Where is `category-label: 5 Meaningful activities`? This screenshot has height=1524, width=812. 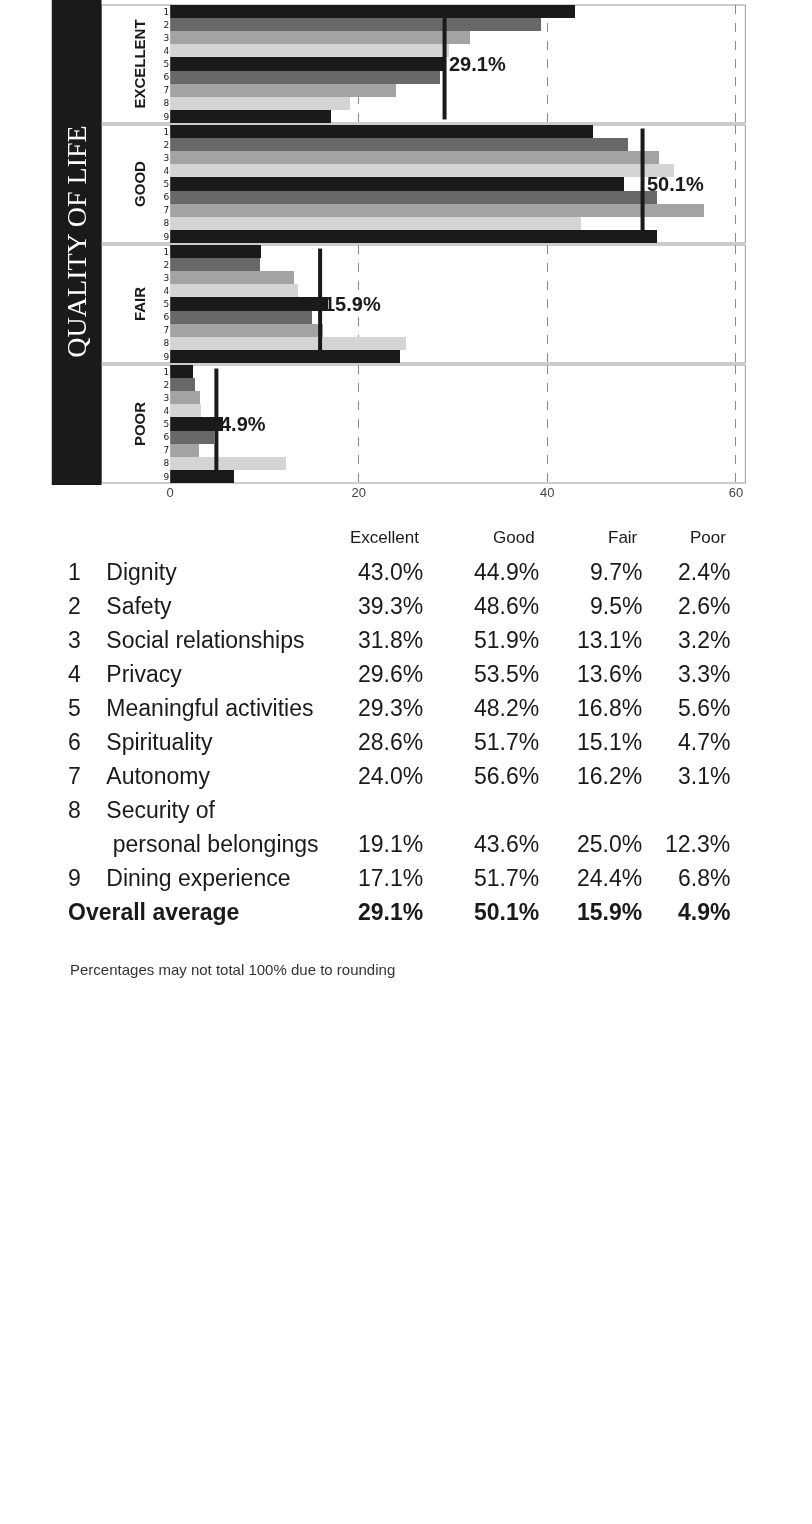 category-label: 5 Meaningful activities is located at coordinates (191, 708).